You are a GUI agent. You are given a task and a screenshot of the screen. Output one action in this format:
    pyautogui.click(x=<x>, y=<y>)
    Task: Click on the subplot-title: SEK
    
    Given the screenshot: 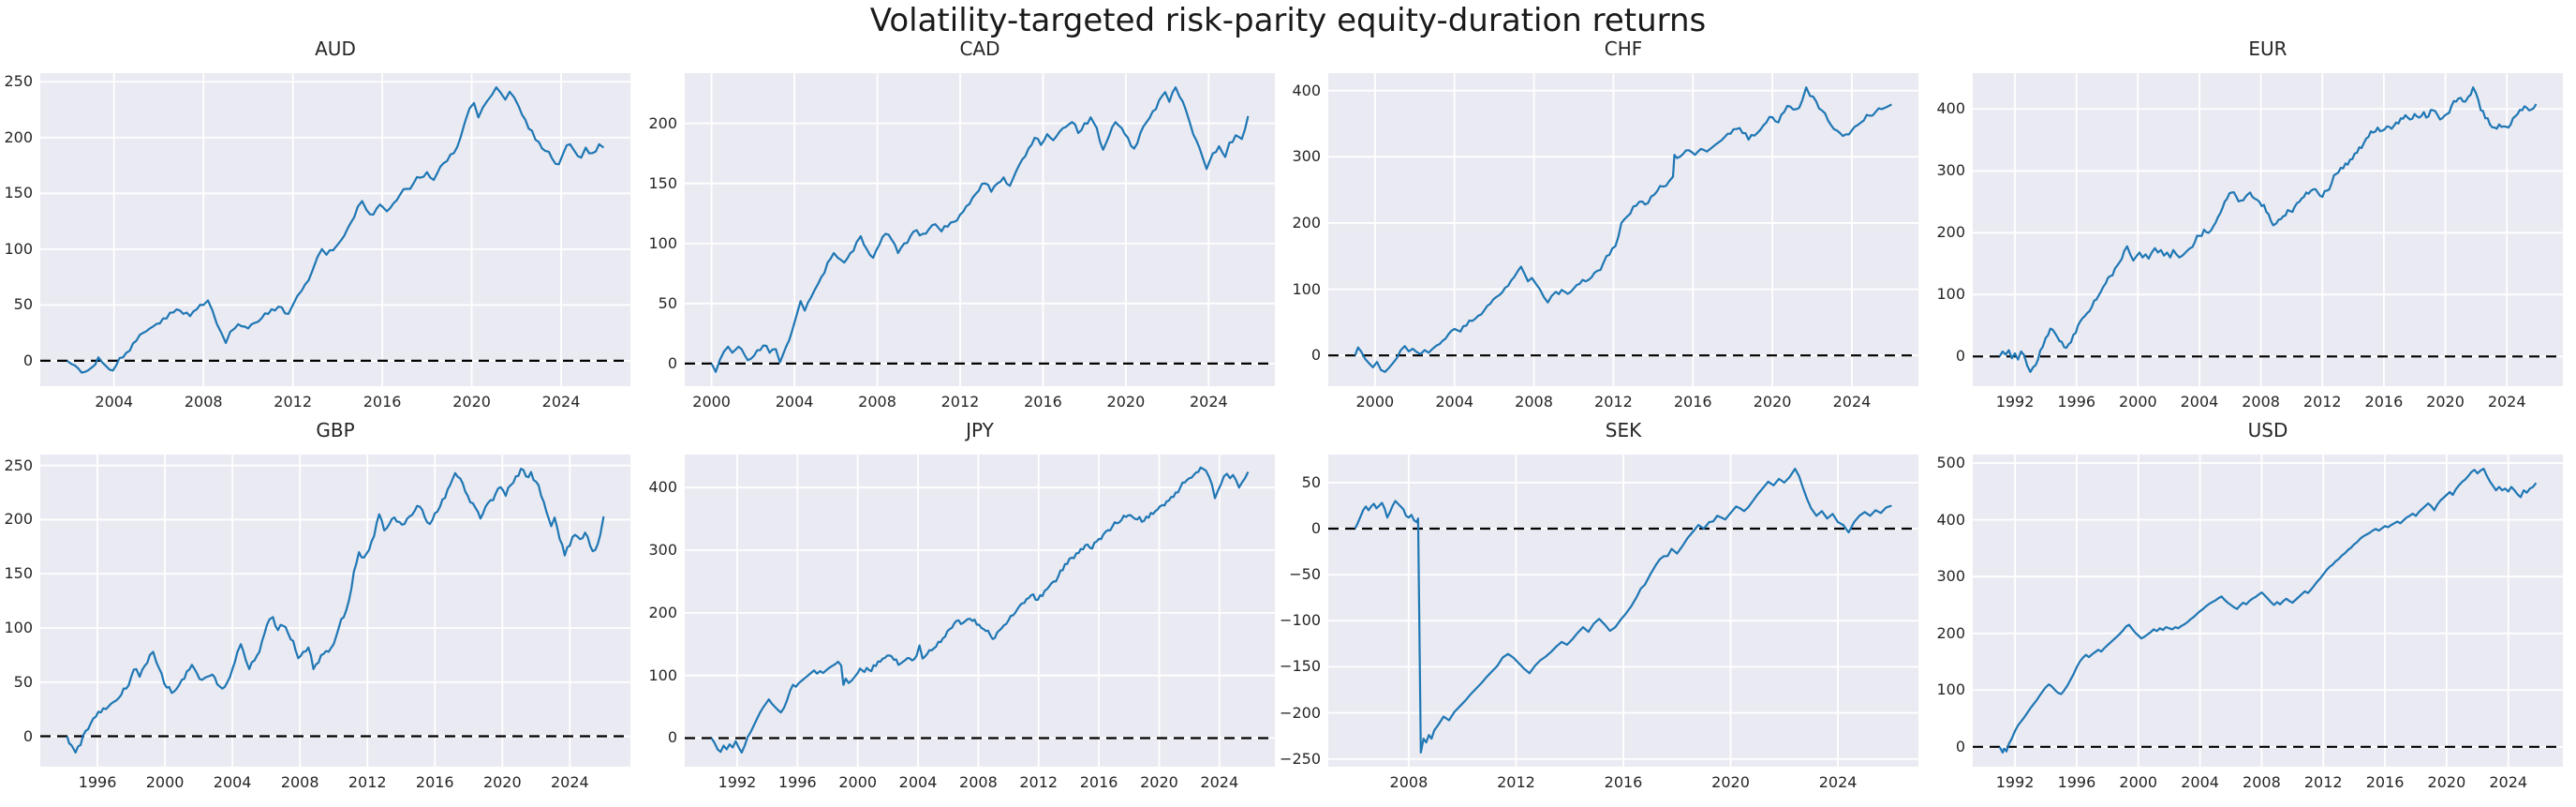 What is the action you would take?
    pyautogui.click(x=1623, y=430)
    